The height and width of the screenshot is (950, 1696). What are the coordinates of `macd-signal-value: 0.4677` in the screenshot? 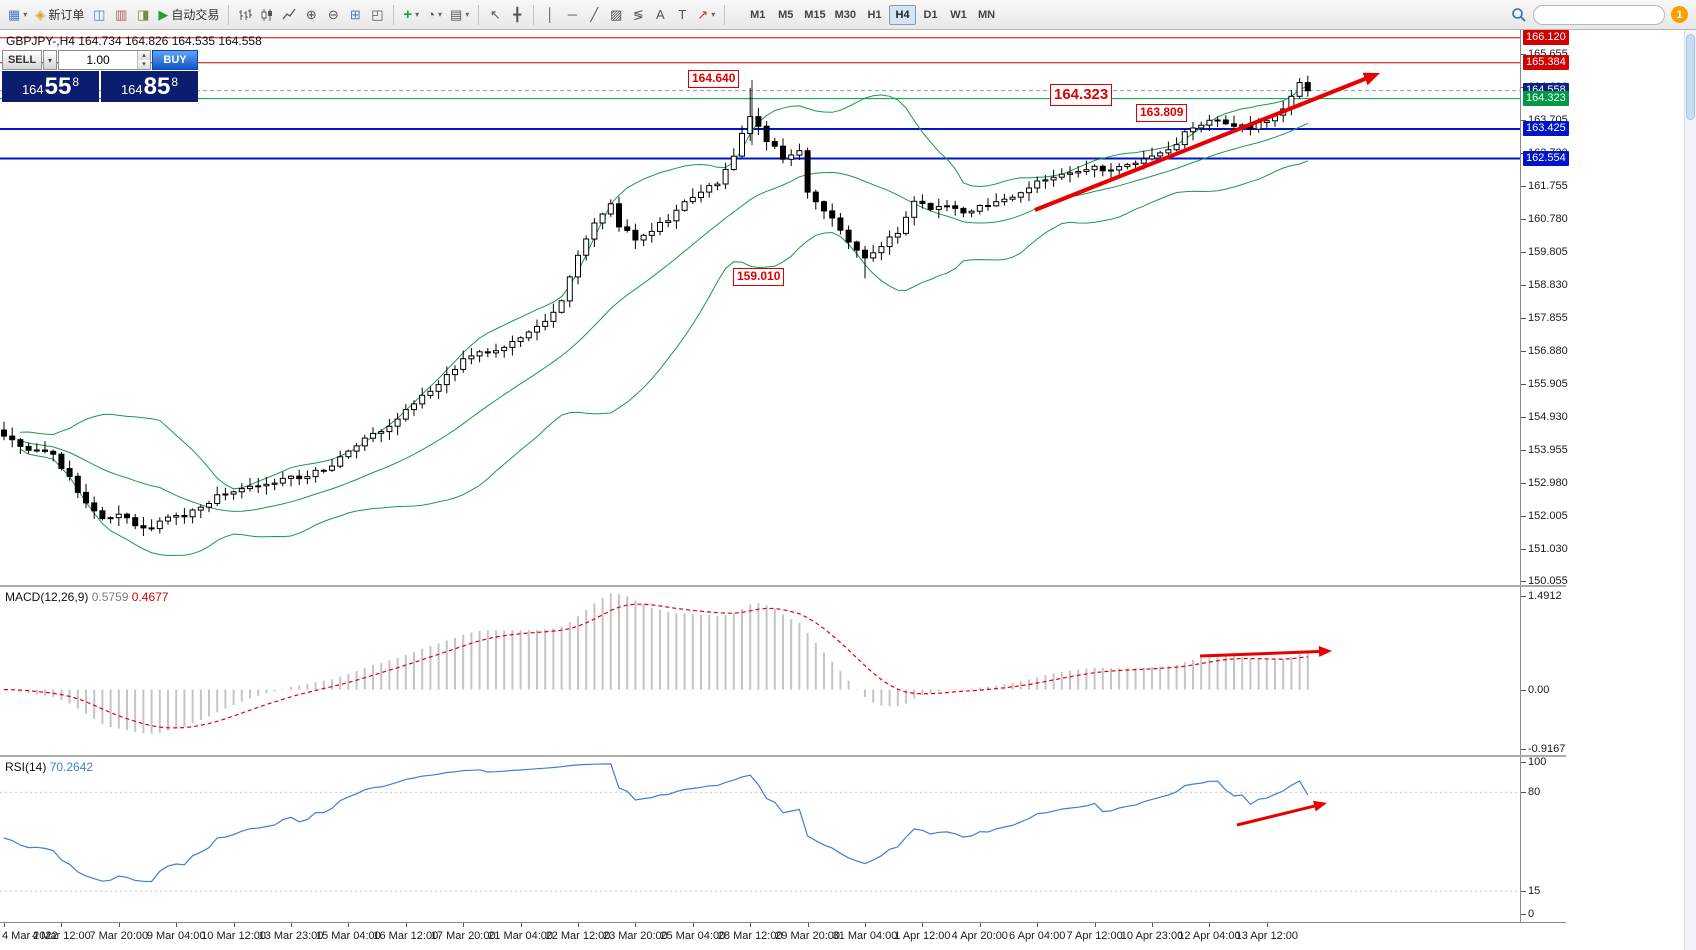 It's located at (150, 597).